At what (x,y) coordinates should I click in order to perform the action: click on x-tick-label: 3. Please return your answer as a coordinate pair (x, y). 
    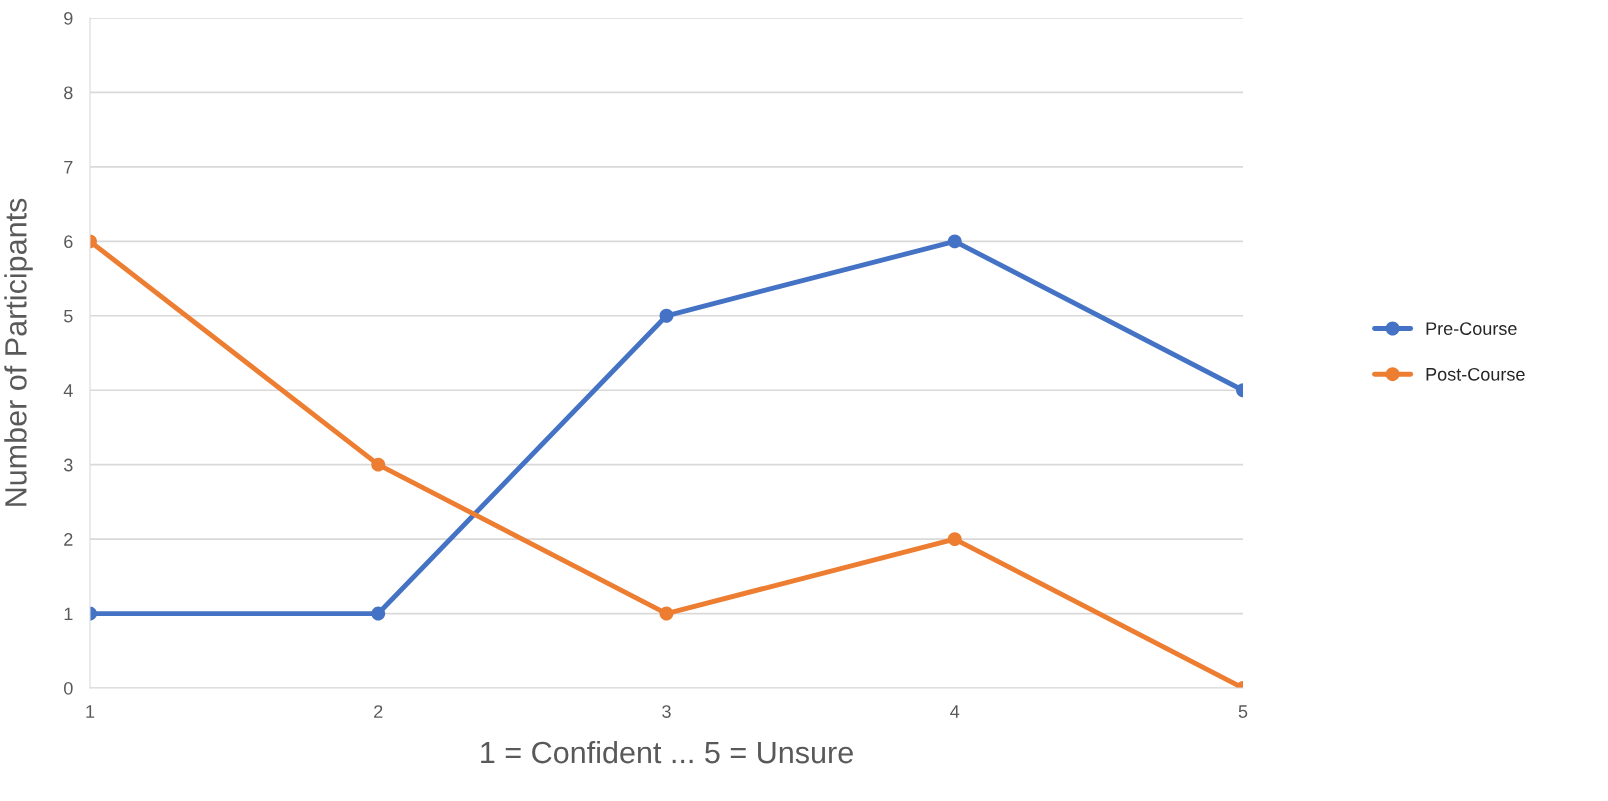
    Looking at the image, I should click on (666, 711).